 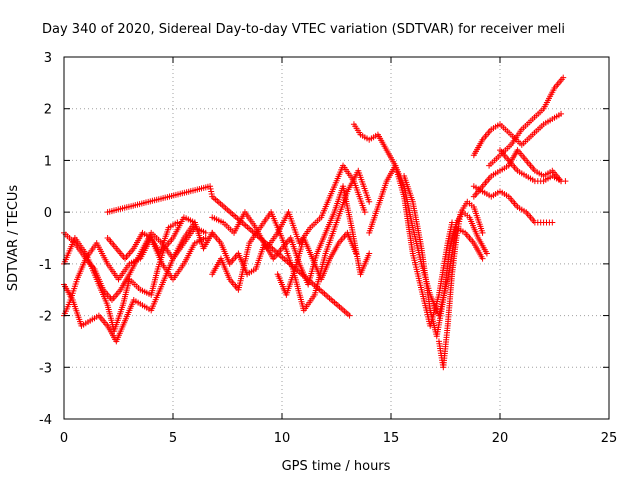 I want to click on series-trace-p, so click(x=533, y=166).